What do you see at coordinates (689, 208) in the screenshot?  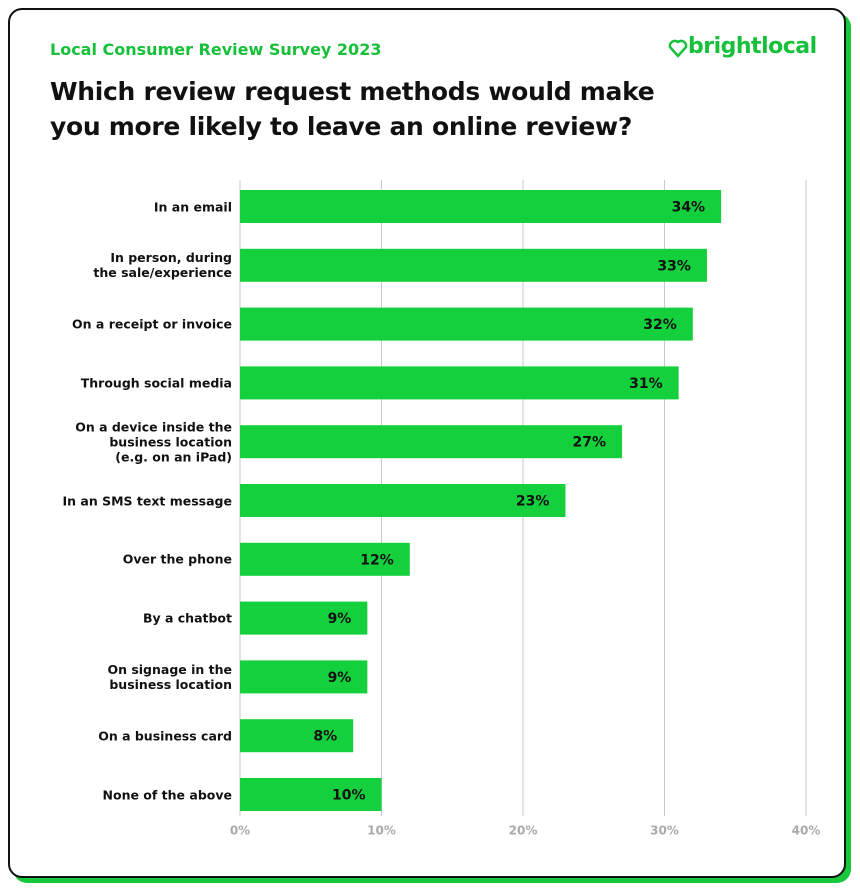 I see `value-label: 34%` at bounding box center [689, 208].